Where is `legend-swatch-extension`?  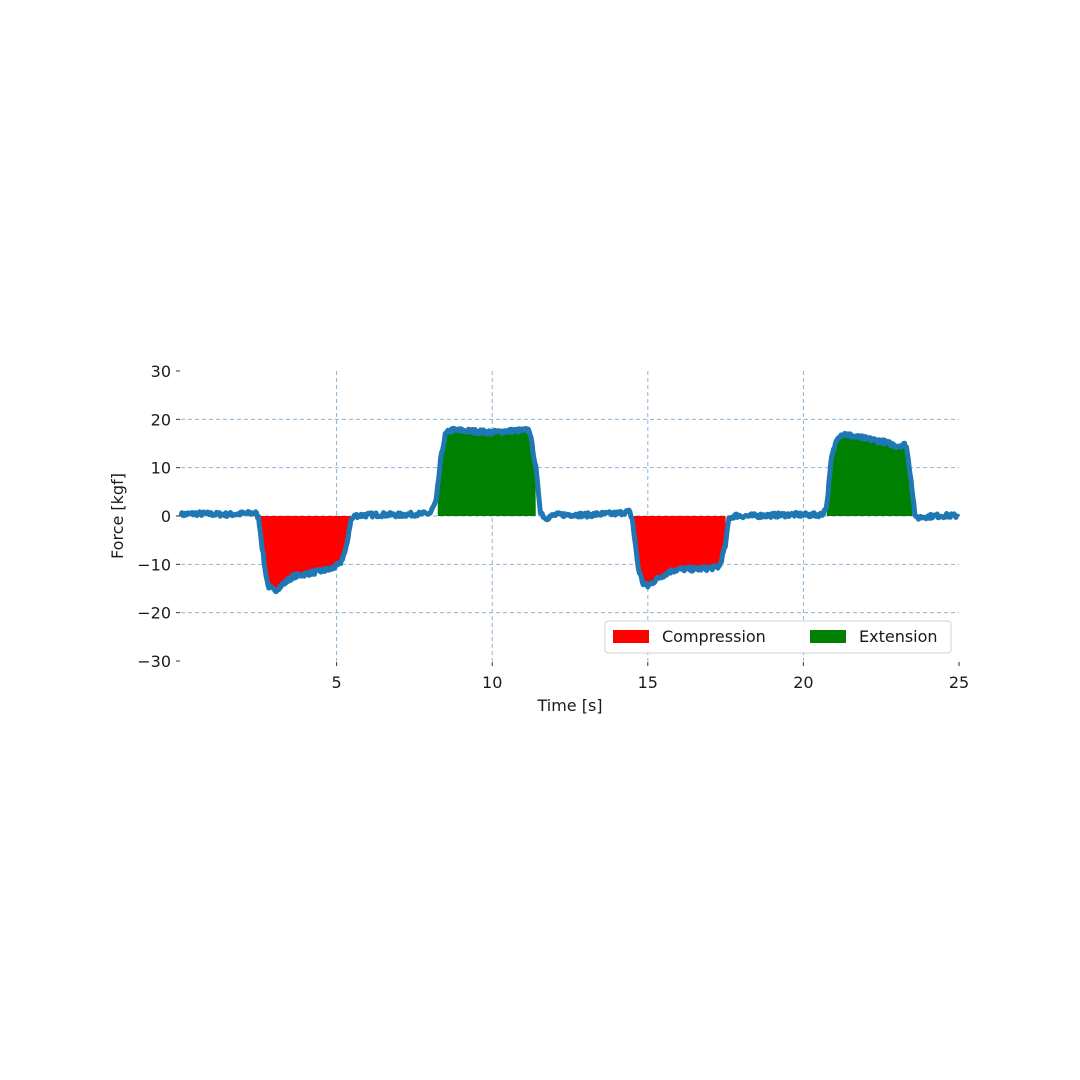 legend-swatch-extension is located at coordinates (828, 636).